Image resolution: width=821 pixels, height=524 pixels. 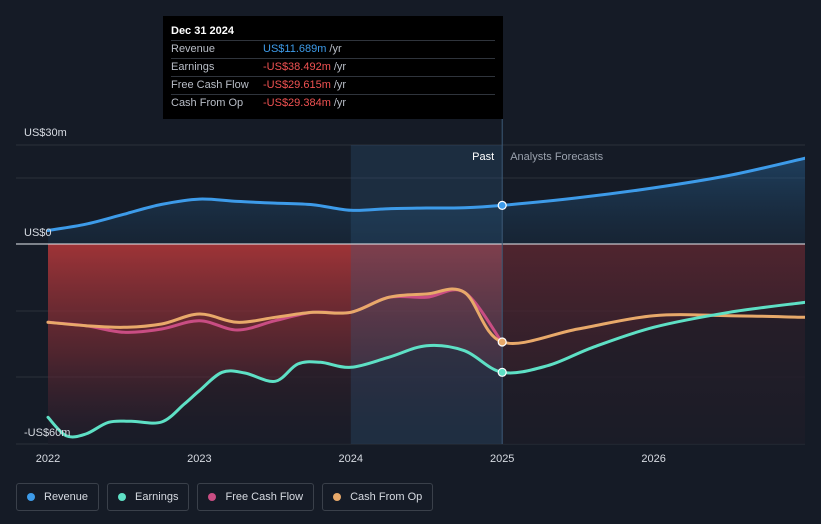 What do you see at coordinates (297, 85) in the screenshot?
I see `tooltip-value: -US$29.615m` at bounding box center [297, 85].